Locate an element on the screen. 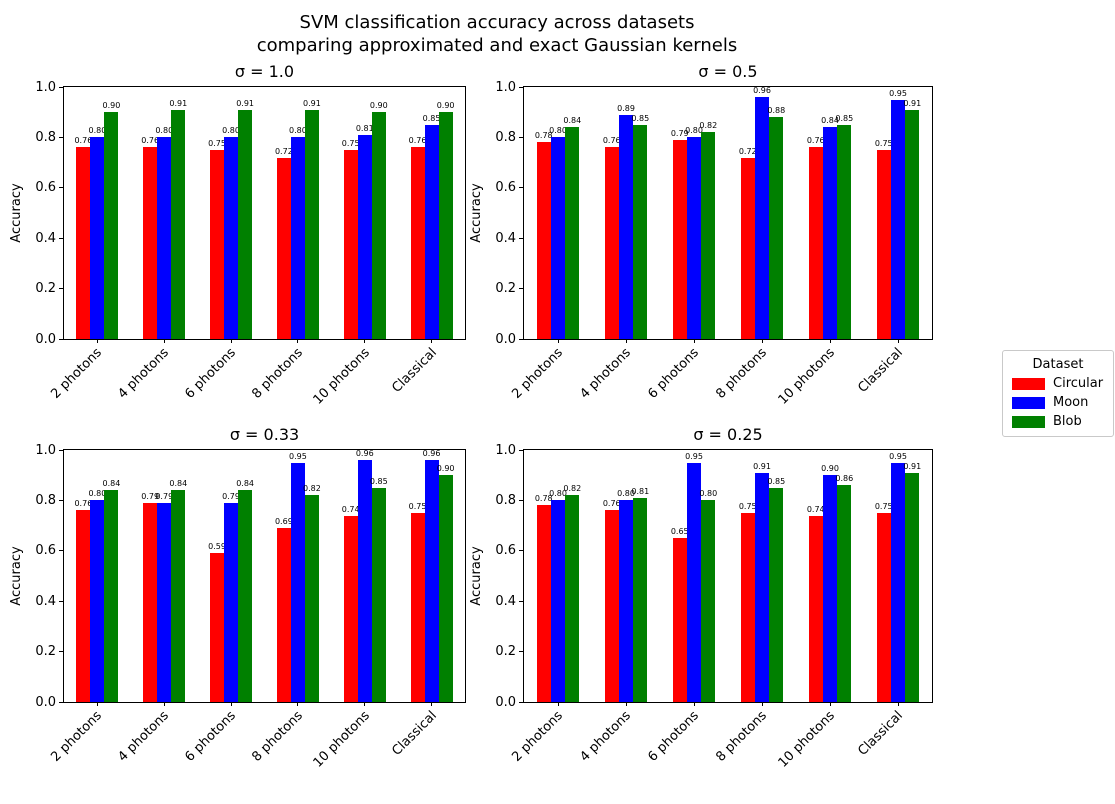  legend-item: Circular is located at coordinates (1058, 384).